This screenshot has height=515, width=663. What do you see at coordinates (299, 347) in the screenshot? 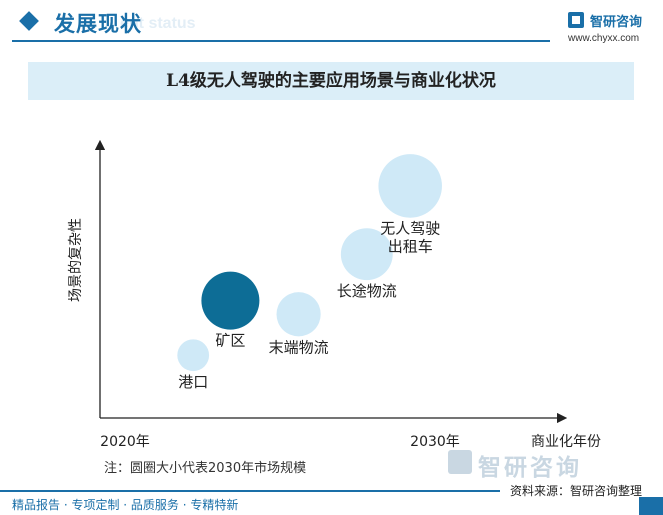
I see `bubble-label-2: 末端物流` at bounding box center [299, 347].